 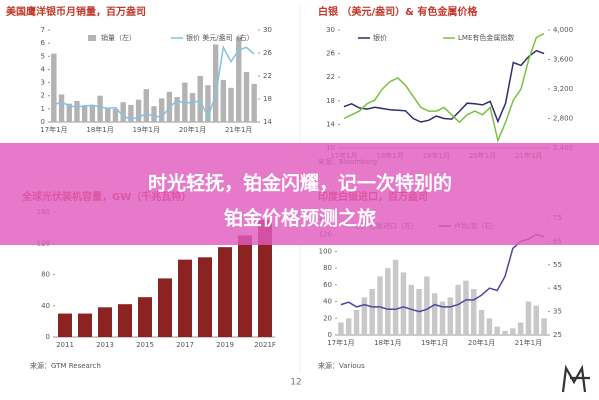 I want to click on y-tick-label: 100, so click(x=325, y=251).